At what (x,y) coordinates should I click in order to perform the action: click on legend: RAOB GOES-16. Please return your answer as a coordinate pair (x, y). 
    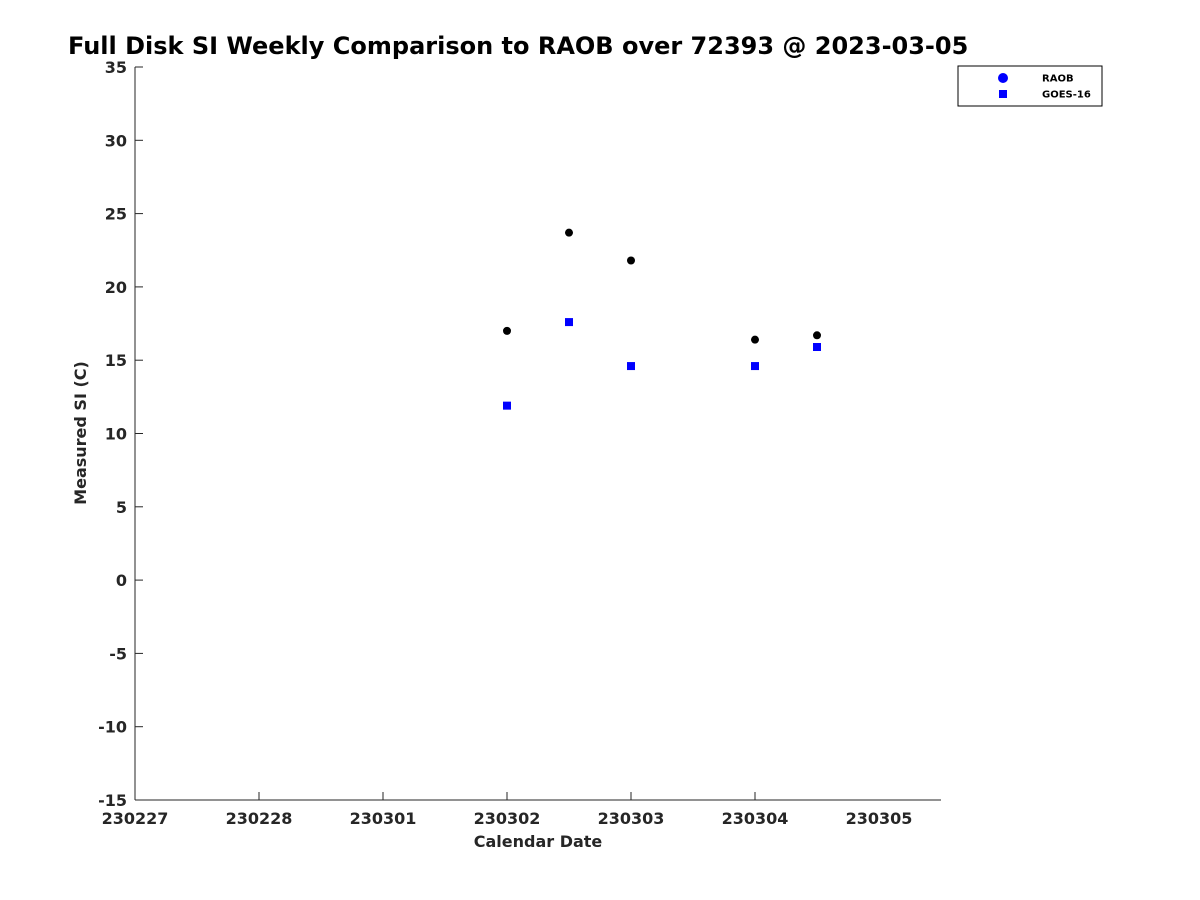
    Looking at the image, I should click on (1030, 86).